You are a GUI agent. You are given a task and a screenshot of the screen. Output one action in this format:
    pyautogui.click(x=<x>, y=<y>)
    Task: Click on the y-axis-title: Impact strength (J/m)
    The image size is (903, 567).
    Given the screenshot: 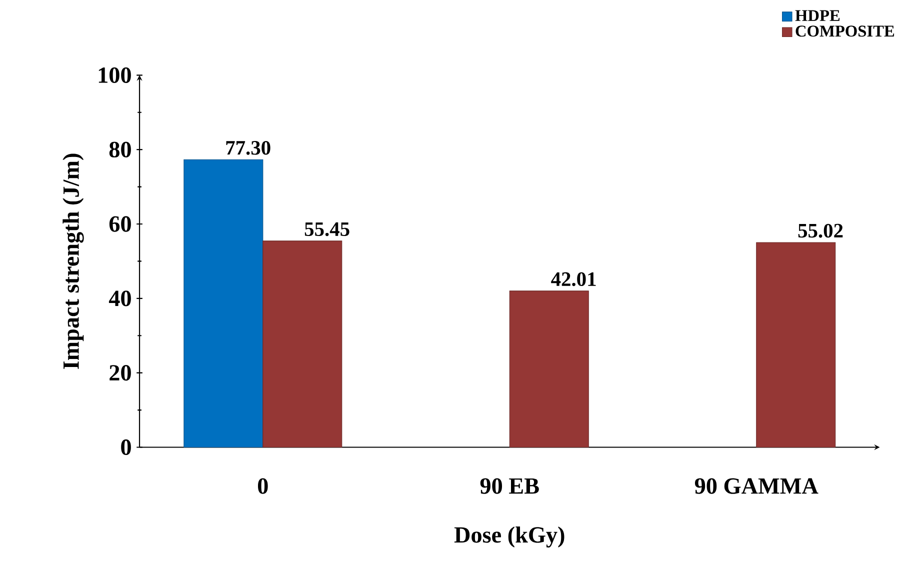 What is the action you would take?
    pyautogui.click(x=73, y=261)
    